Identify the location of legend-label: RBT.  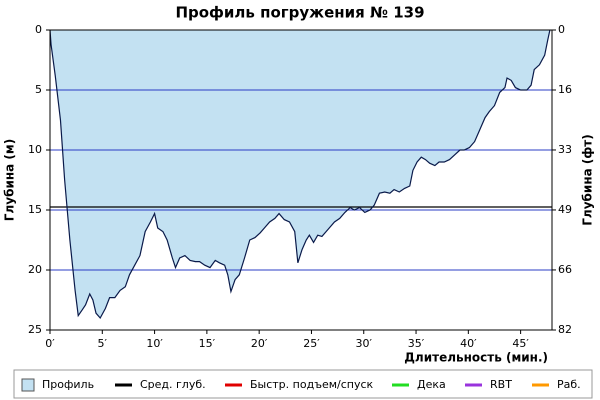
(501, 384).